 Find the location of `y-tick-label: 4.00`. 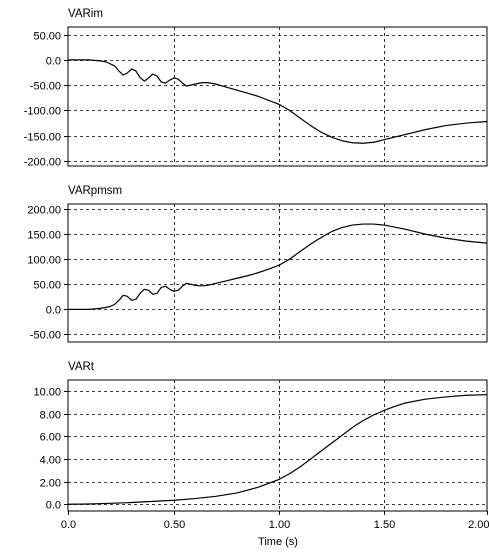

y-tick-label: 4.00 is located at coordinates (50, 461).